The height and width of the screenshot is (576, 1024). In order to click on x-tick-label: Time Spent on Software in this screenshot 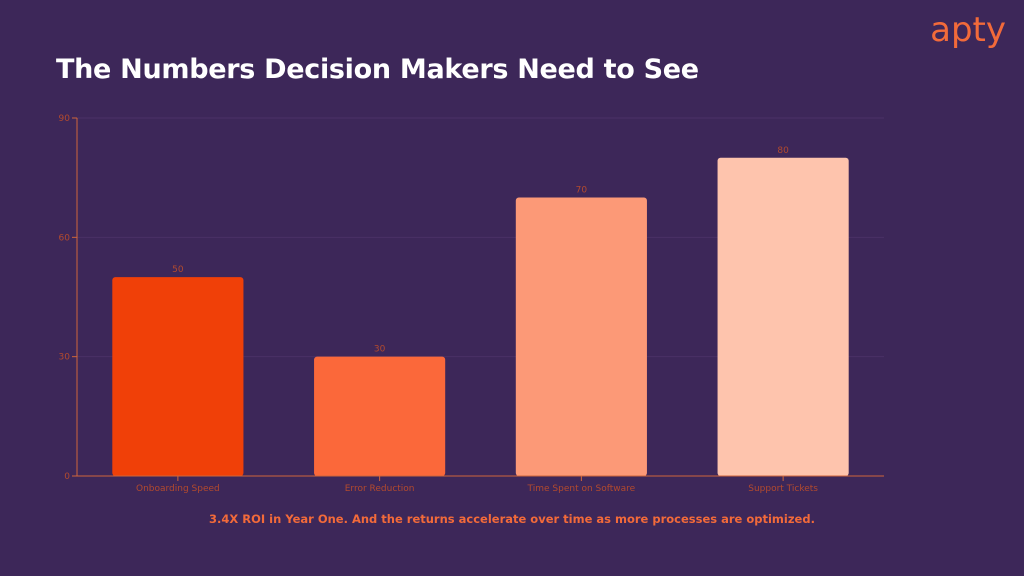, I will do `click(581, 489)`.